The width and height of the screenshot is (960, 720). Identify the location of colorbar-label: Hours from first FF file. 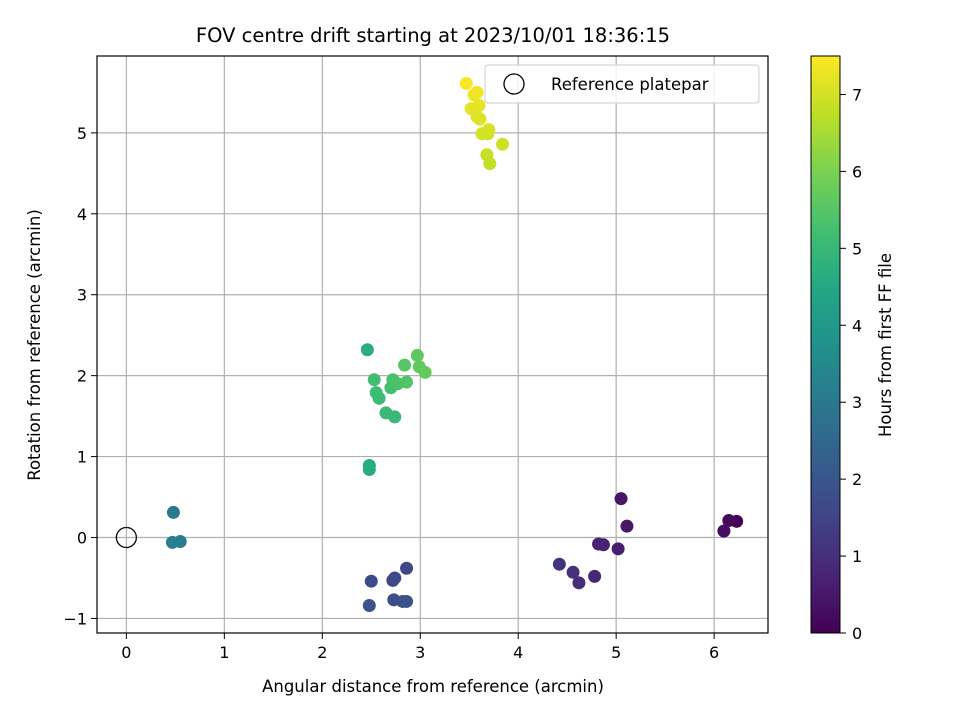
(885, 345).